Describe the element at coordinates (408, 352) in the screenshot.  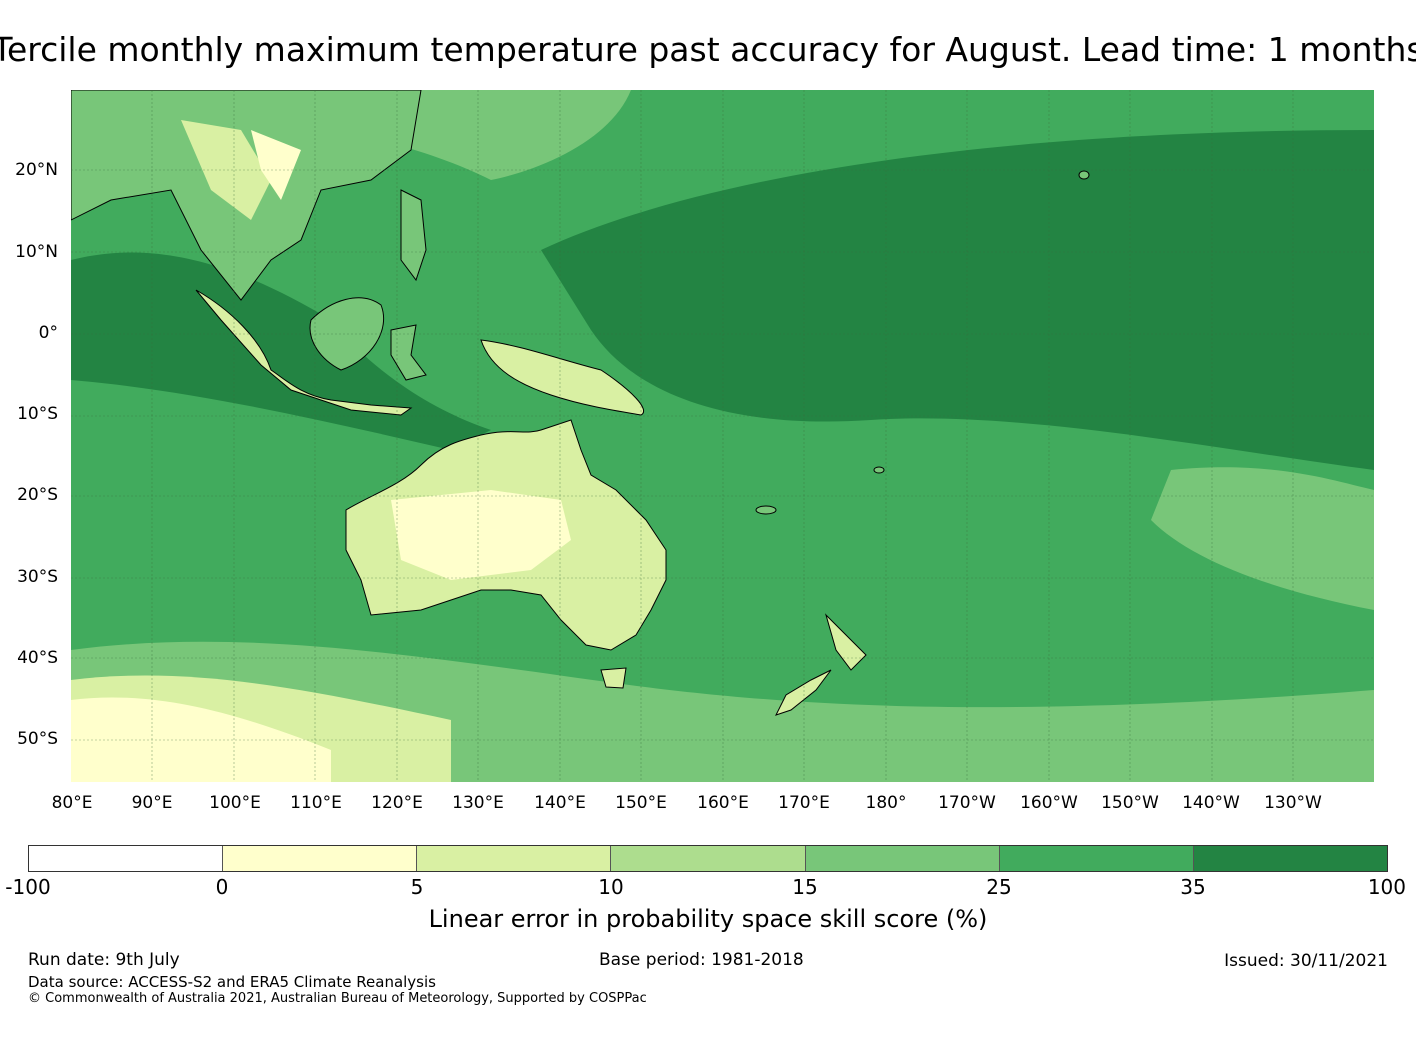
I see `sulawesi` at that location.